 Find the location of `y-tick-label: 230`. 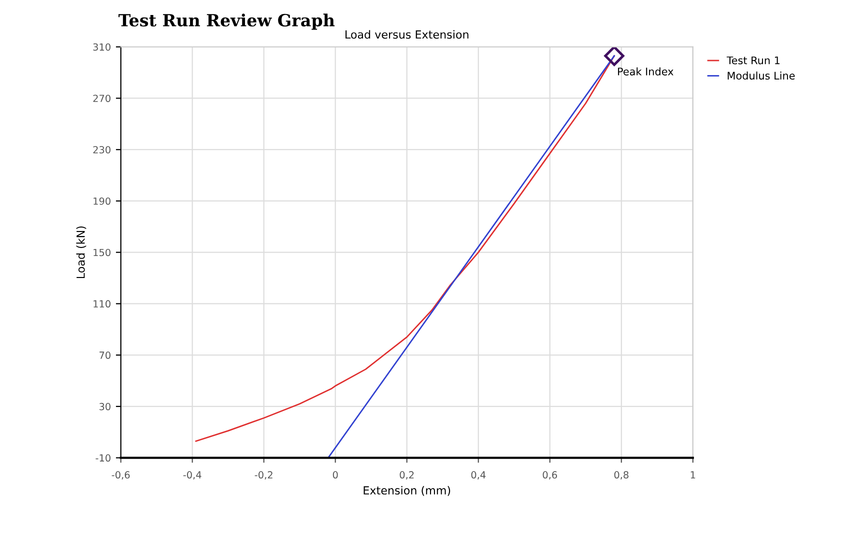

y-tick-label: 230 is located at coordinates (101, 150).